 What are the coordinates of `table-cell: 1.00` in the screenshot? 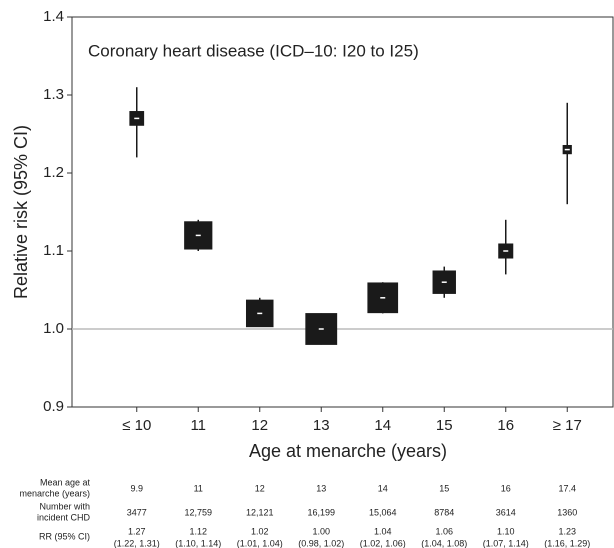 It's located at (321, 531).